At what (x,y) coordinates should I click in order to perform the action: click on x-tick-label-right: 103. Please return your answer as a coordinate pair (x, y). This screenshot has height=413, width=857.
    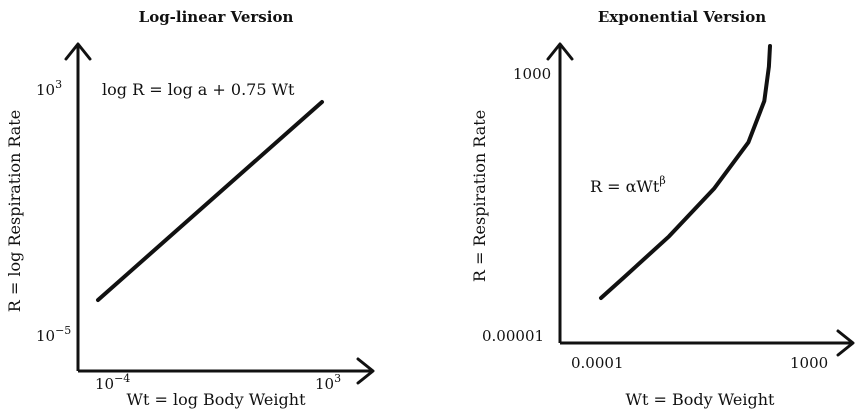
    Looking at the image, I should click on (328, 382).